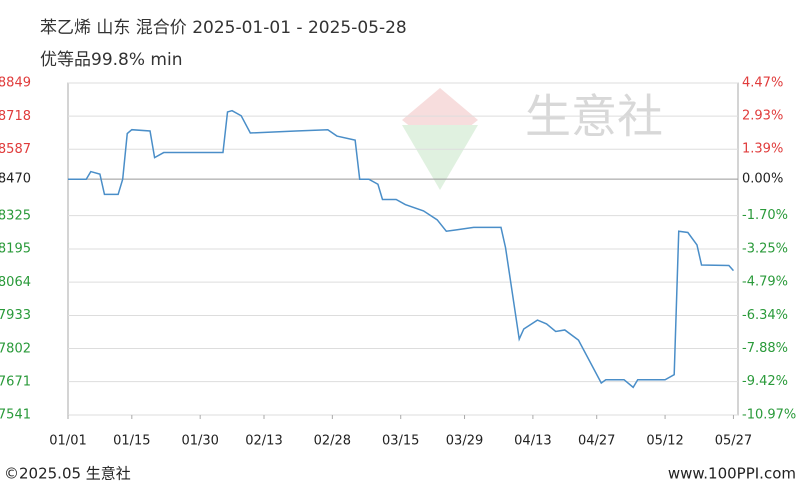 The width and height of the screenshot is (800, 500). I want to click on y-tick-label: 8195, so click(15, 249).